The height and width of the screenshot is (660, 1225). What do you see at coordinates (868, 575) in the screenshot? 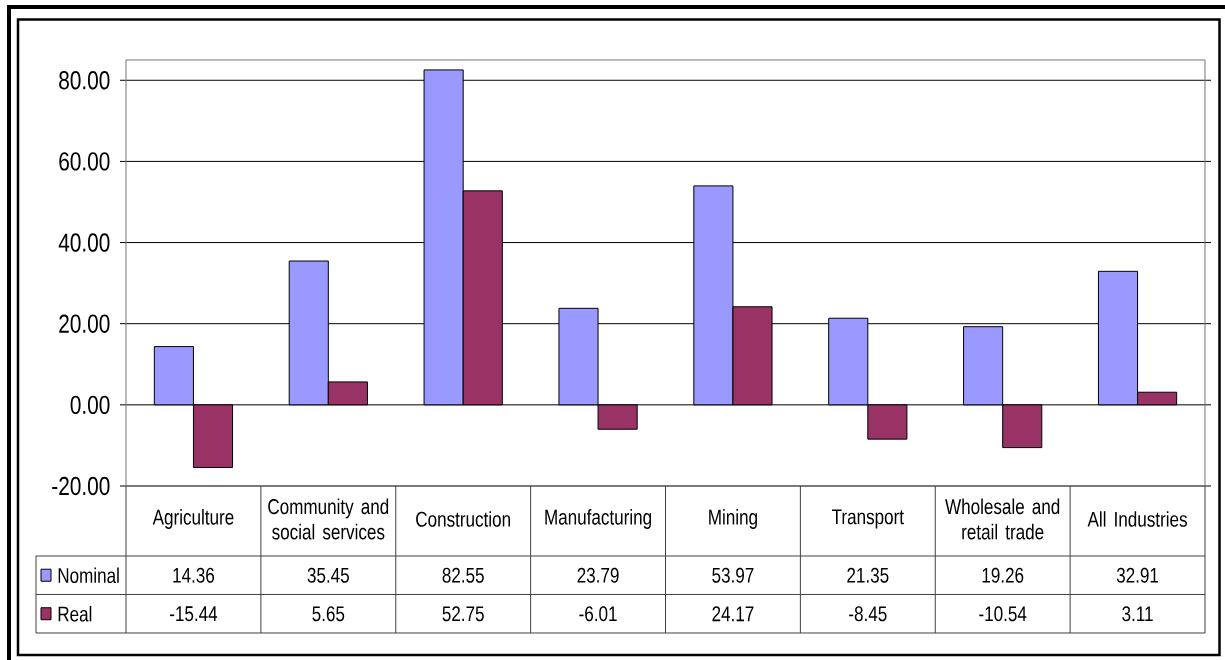
I see `data-label: 21.35` at bounding box center [868, 575].